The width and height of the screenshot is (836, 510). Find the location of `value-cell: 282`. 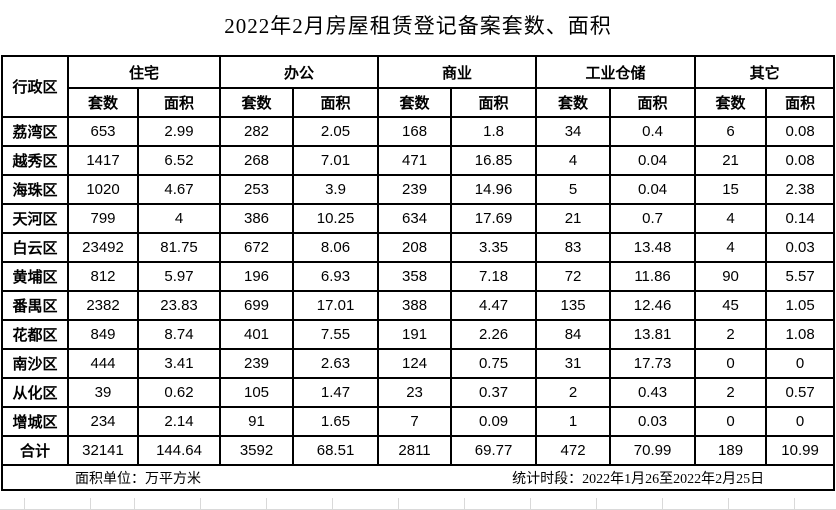

value-cell: 282 is located at coordinates (257, 131).